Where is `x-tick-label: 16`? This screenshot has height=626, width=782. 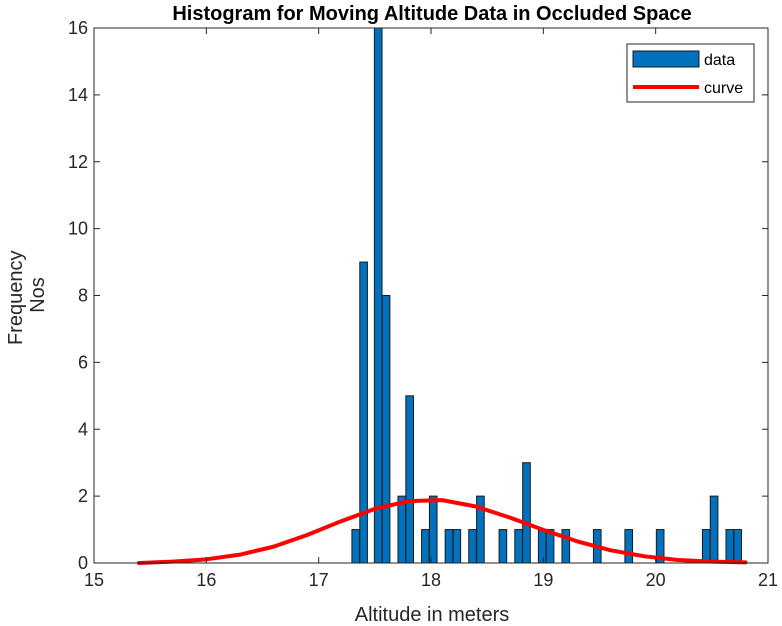
x-tick-label: 16 is located at coordinates (206, 580).